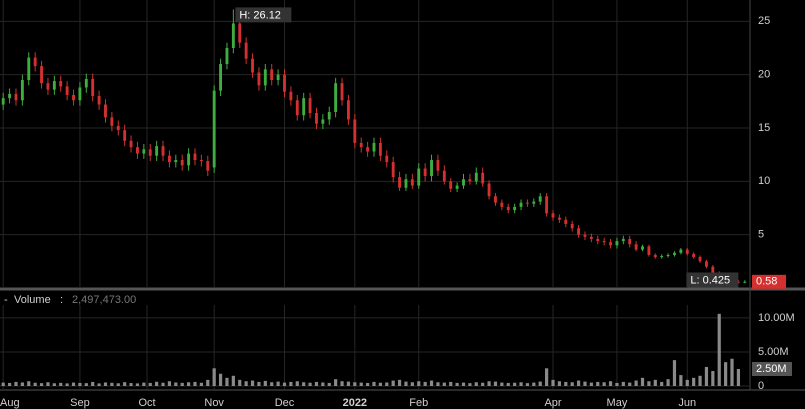 Image resolution: width=805 pixels, height=409 pixels. I want to click on x-tick-label: Jun, so click(687, 403).